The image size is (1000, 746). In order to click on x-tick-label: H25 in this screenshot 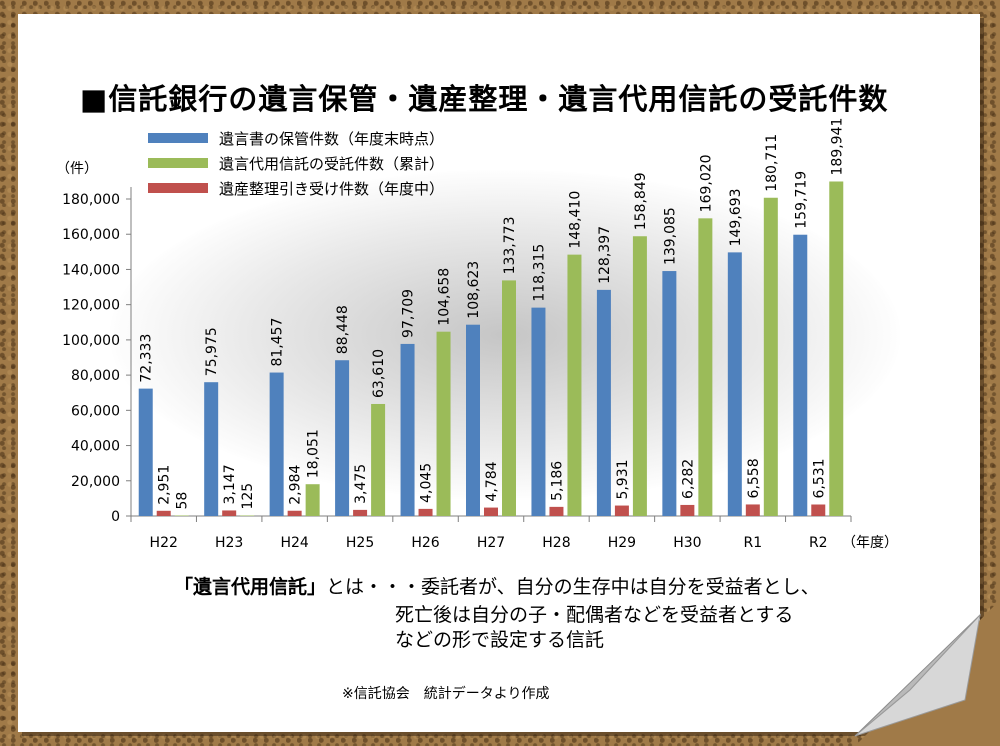, I will do `click(360, 543)`.